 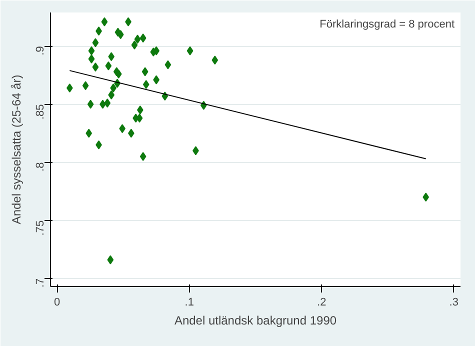 What do you see at coordinates (40, 283) in the screenshot?
I see `y-tick-label: .7` at bounding box center [40, 283].